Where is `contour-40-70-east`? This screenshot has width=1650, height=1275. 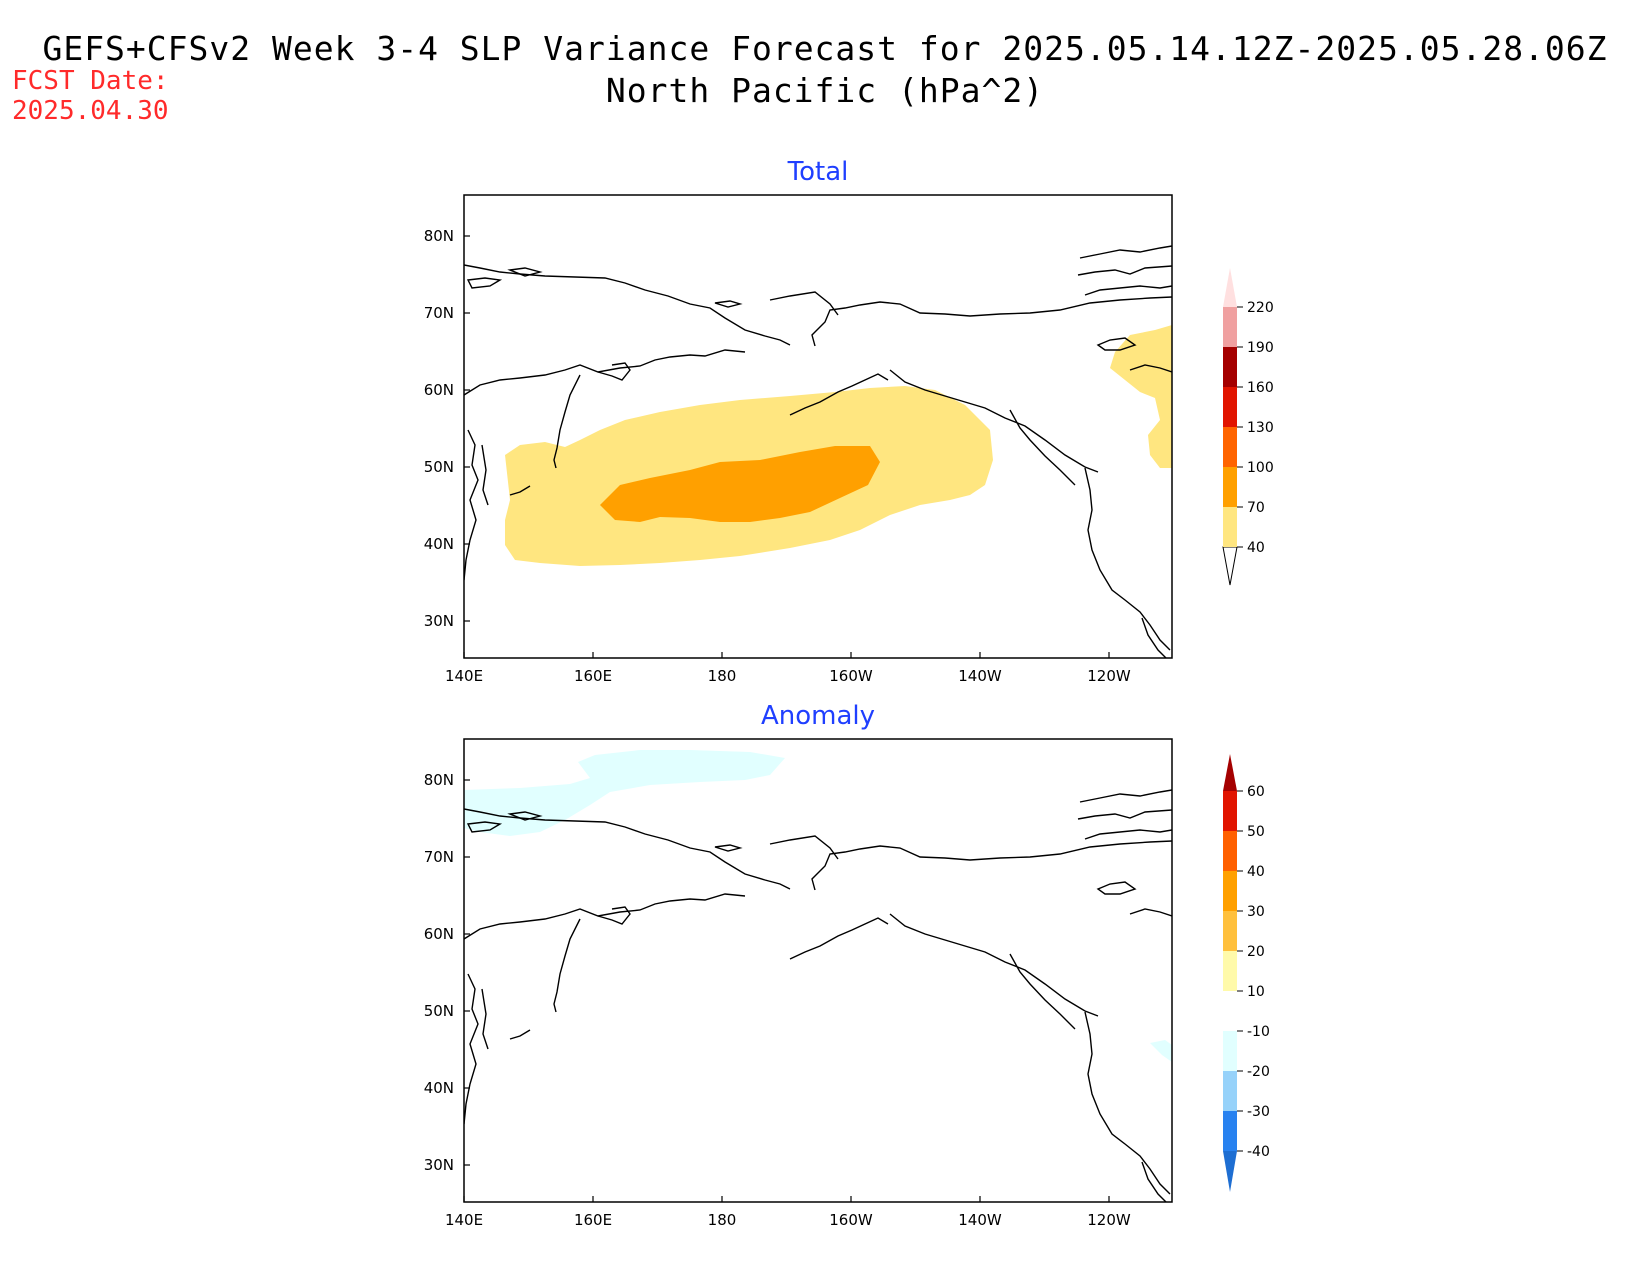
contour-40-70-east is located at coordinates (1141, 396).